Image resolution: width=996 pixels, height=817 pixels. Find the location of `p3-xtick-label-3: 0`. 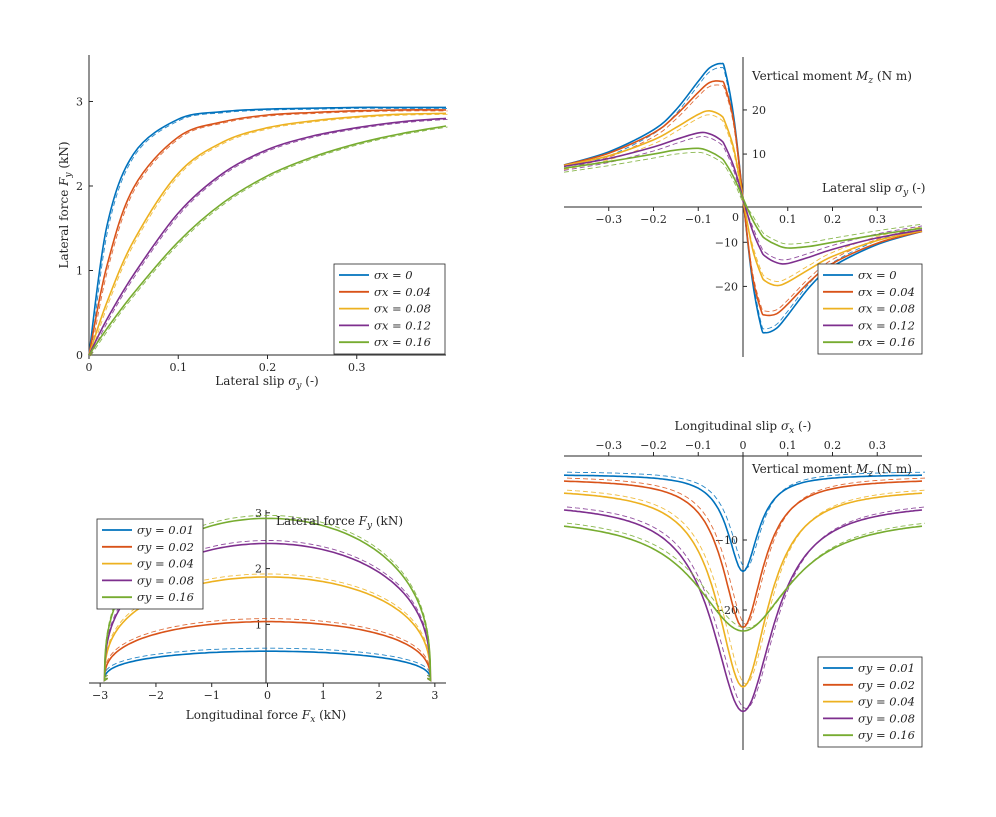

p3-xtick-label-3: 0 is located at coordinates (267, 695).